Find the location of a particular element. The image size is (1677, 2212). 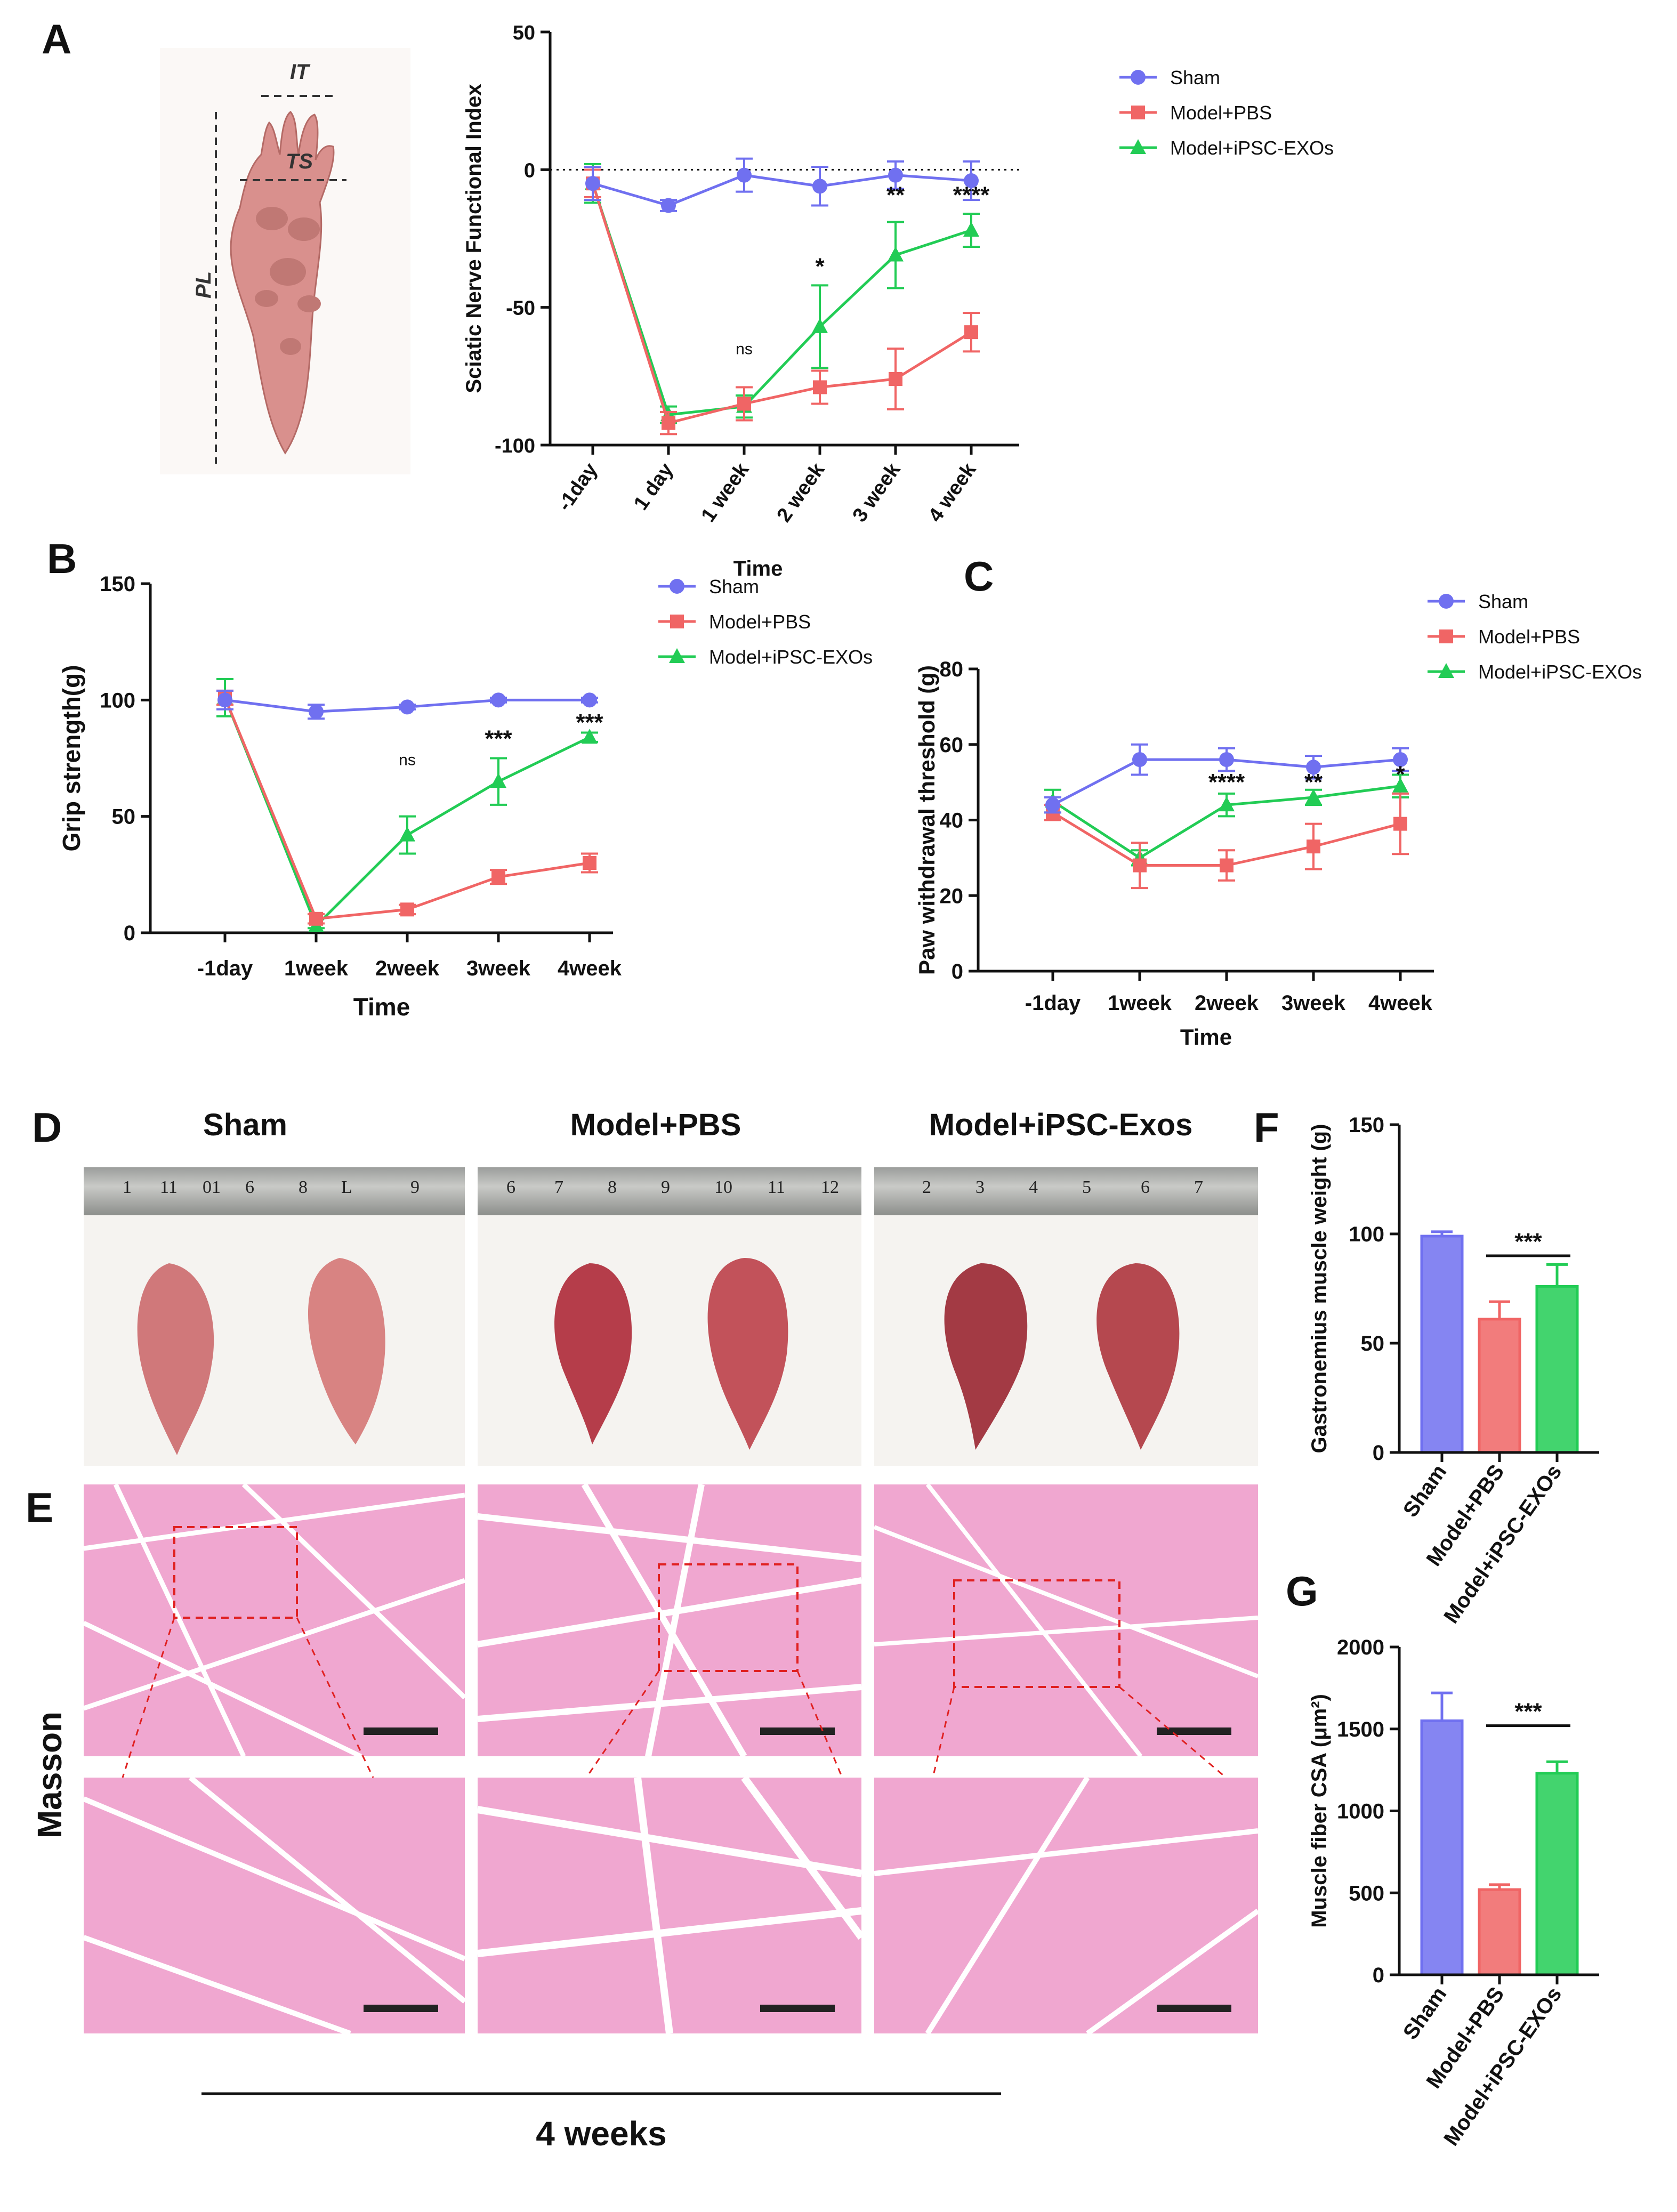

y-tick-label: 50 is located at coordinates (124, 817).